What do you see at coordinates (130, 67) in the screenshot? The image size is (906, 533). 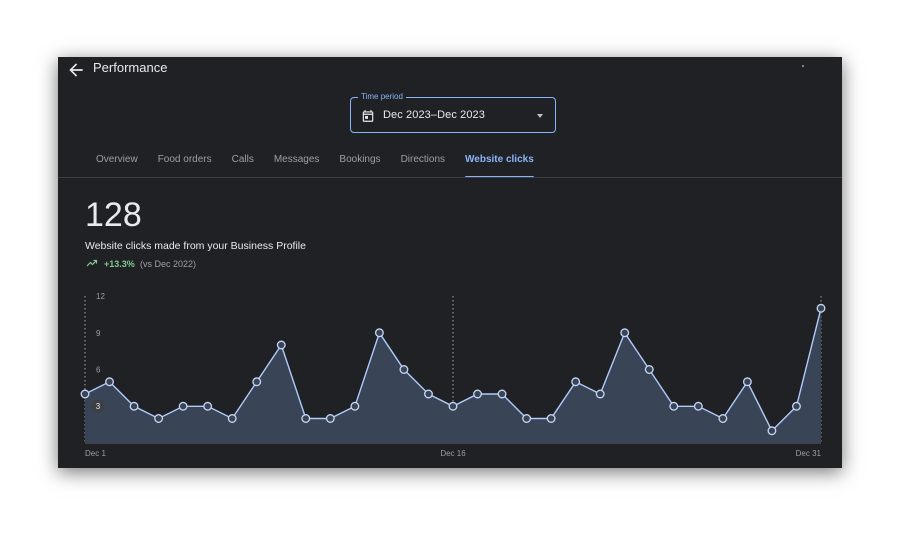 I see `page-title: Performance` at bounding box center [130, 67].